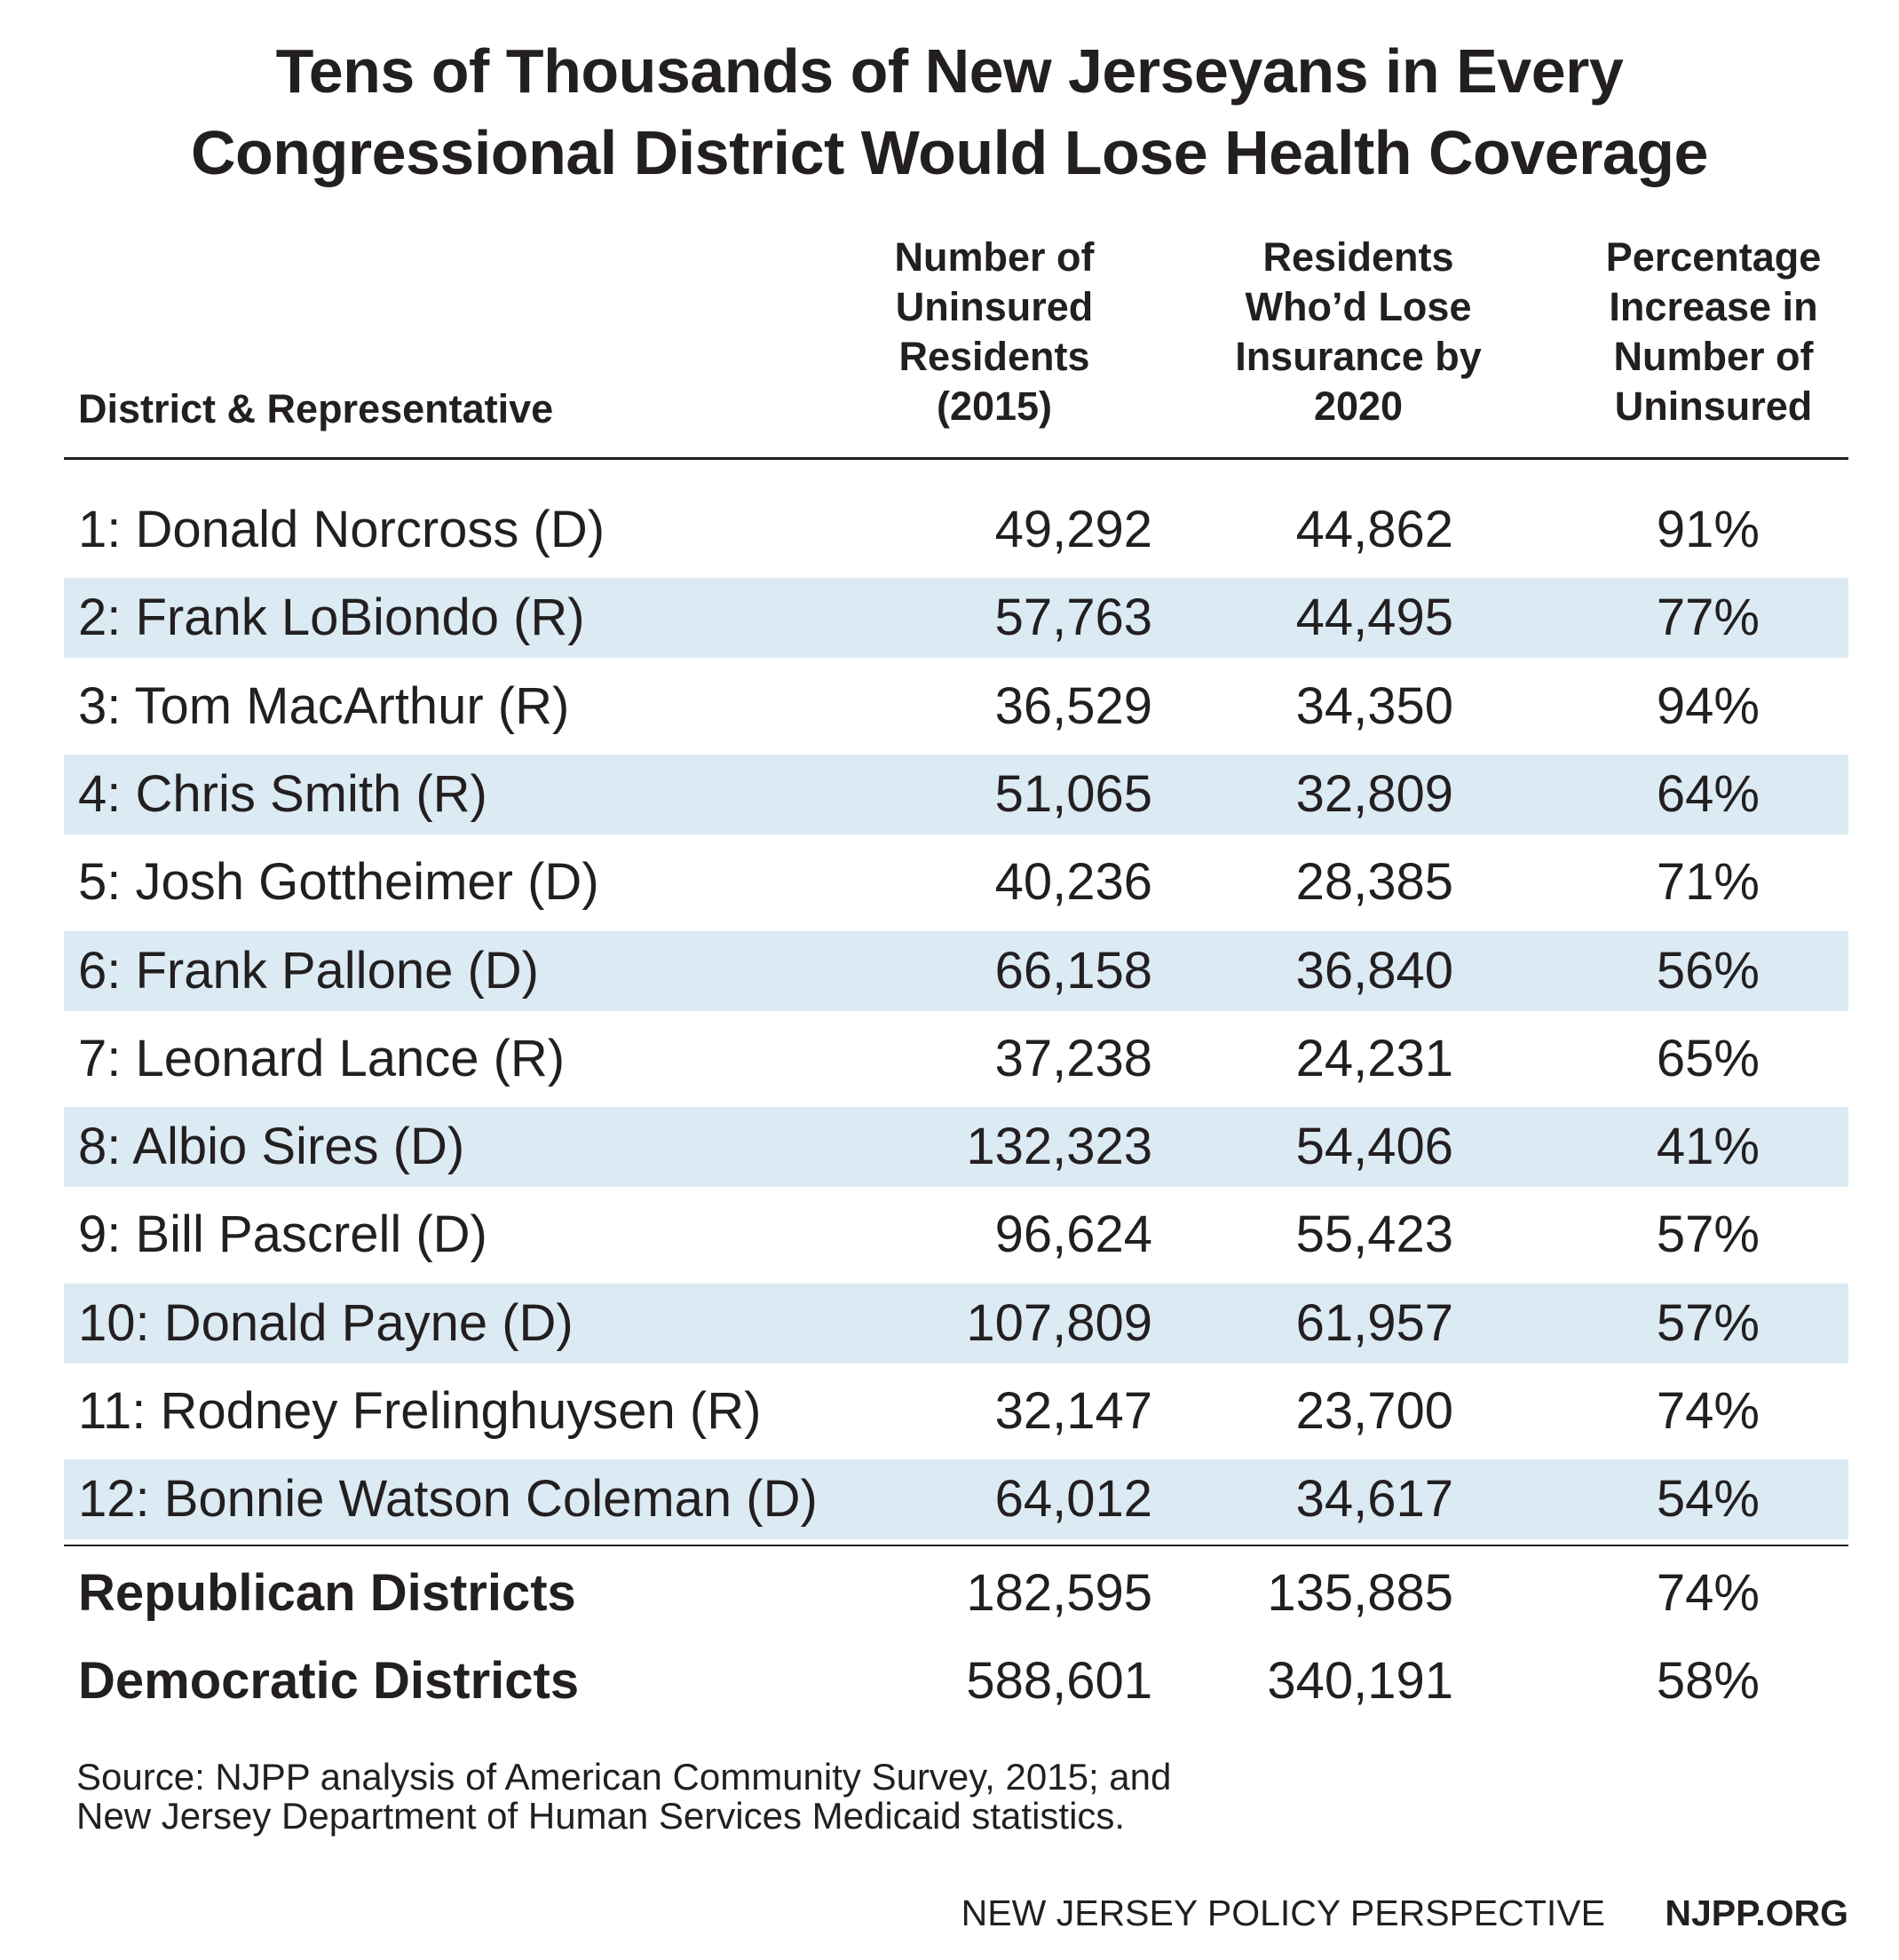 The width and height of the screenshot is (1899, 1960). I want to click on table-cell-district: Republican Districts, so click(327, 1593).